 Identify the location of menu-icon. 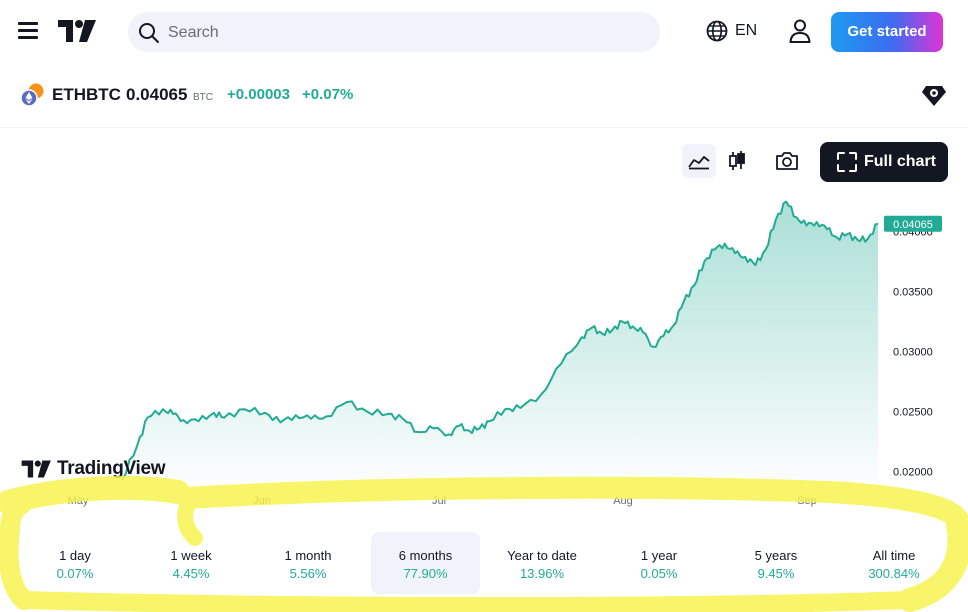
(28, 31).